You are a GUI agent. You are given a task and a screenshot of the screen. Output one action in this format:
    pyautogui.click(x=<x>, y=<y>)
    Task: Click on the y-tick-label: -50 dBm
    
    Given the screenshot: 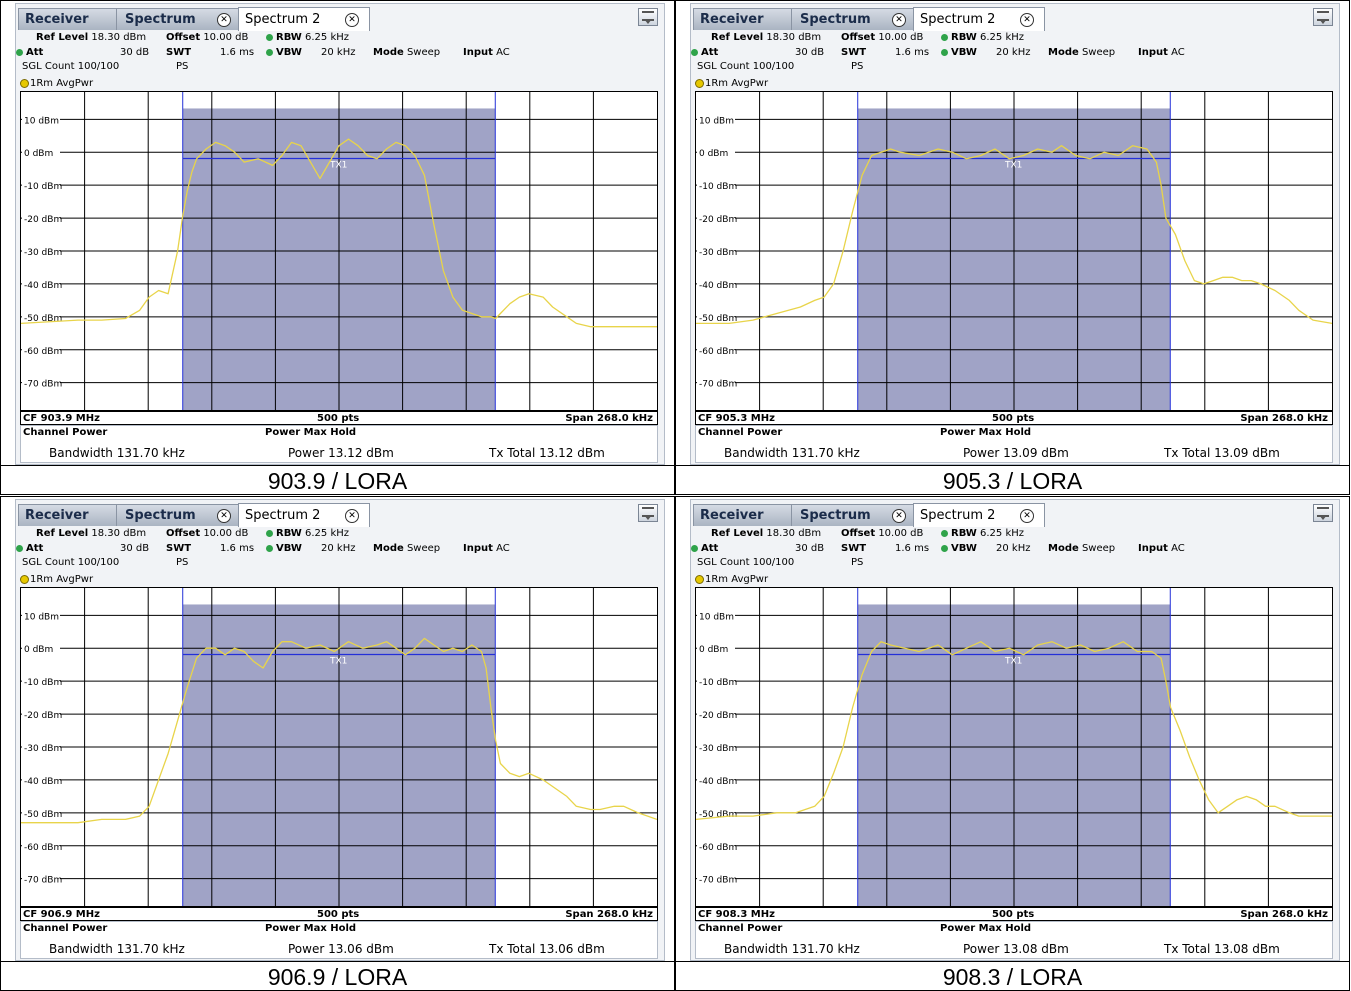 What is the action you would take?
    pyautogui.click(x=43, y=319)
    